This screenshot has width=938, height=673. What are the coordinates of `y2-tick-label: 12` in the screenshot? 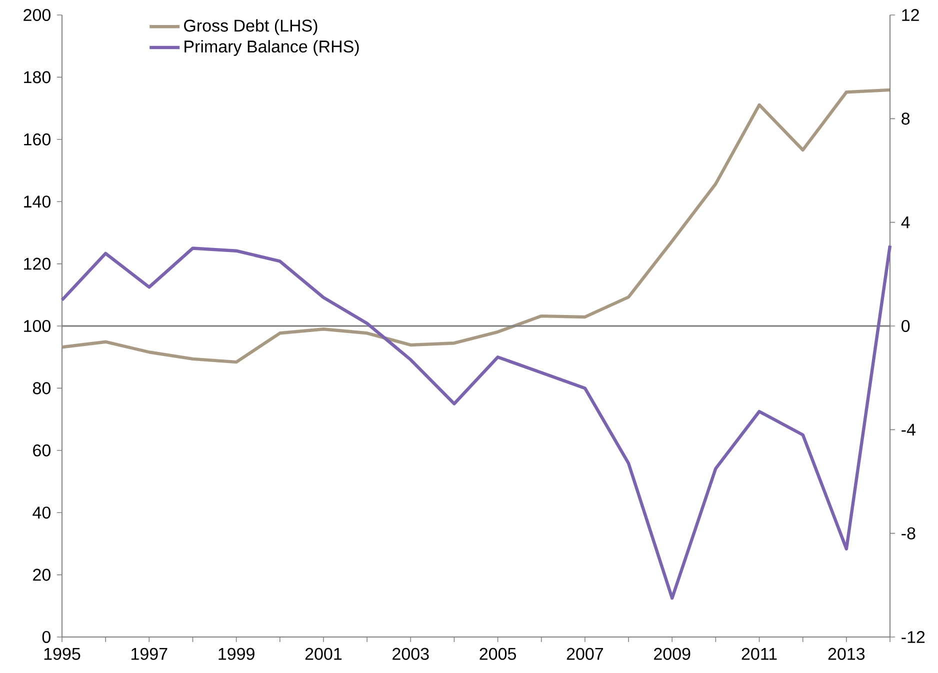 It's located at (910, 15).